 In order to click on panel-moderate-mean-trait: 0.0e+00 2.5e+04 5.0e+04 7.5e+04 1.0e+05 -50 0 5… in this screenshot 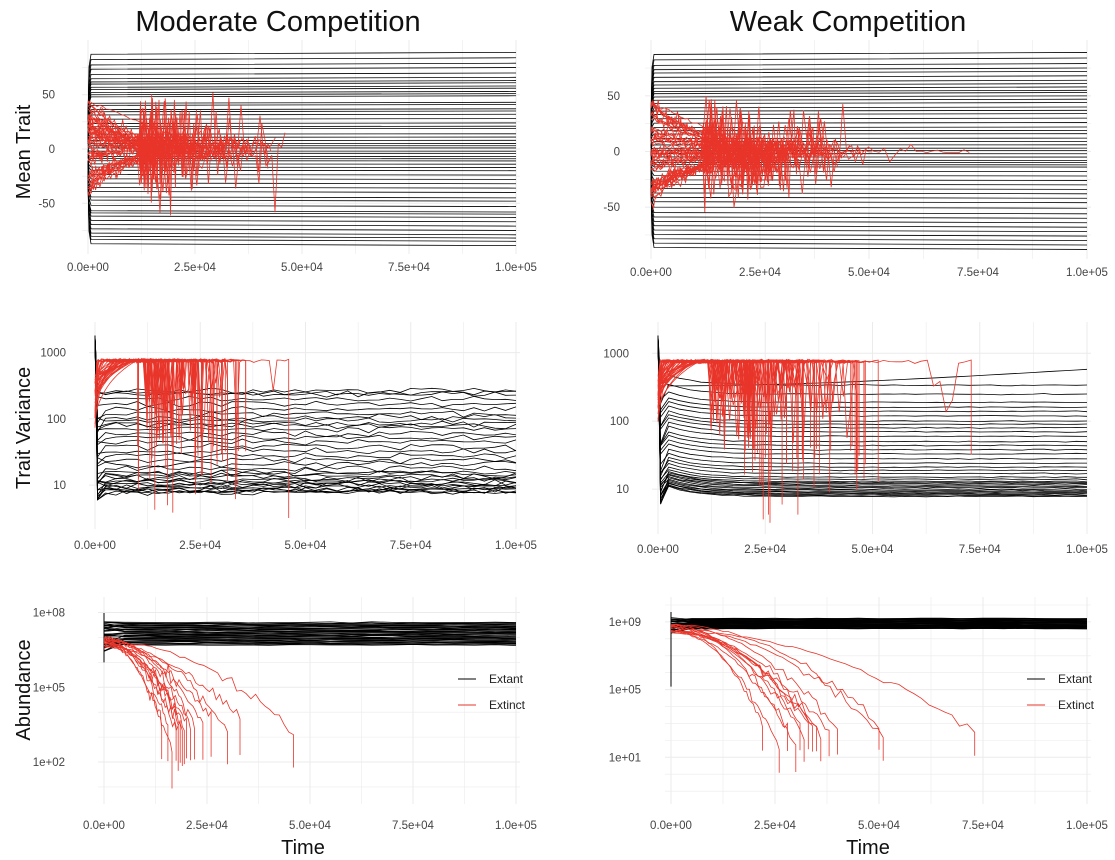, I will do `click(287, 157)`.